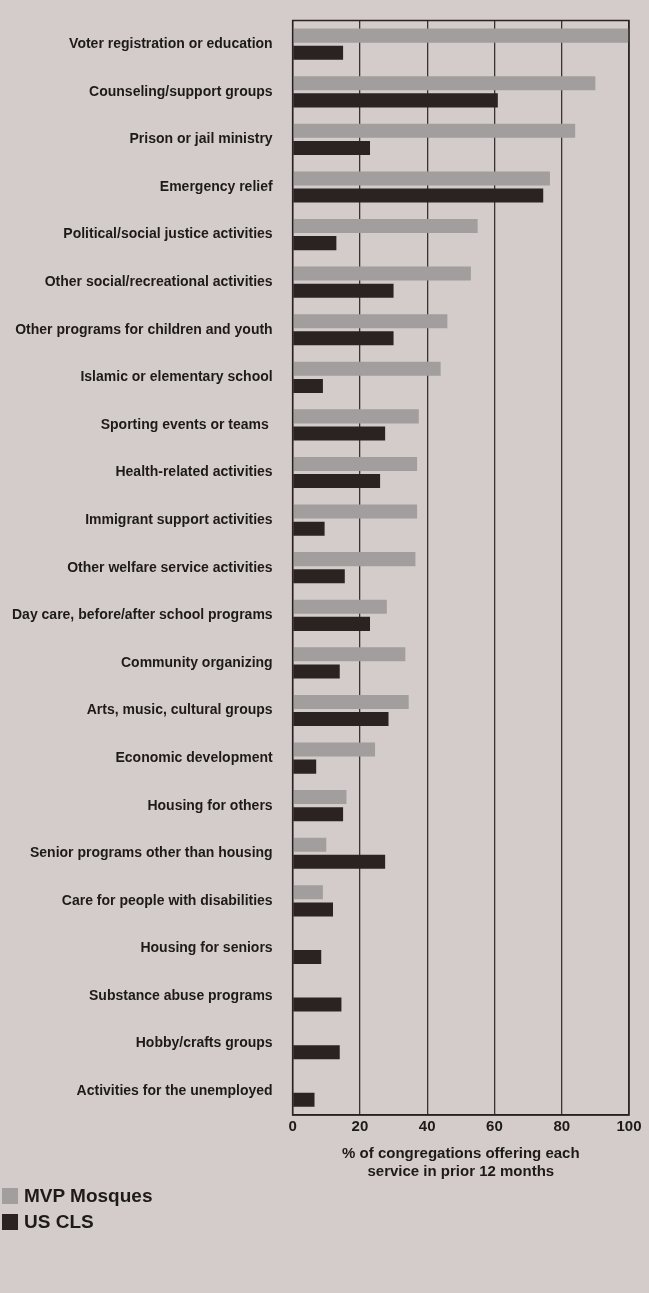 This screenshot has height=1293, width=649. Describe the element at coordinates (179, 518) in the screenshot. I see `y-tick-label: Immigrant support activities` at that location.